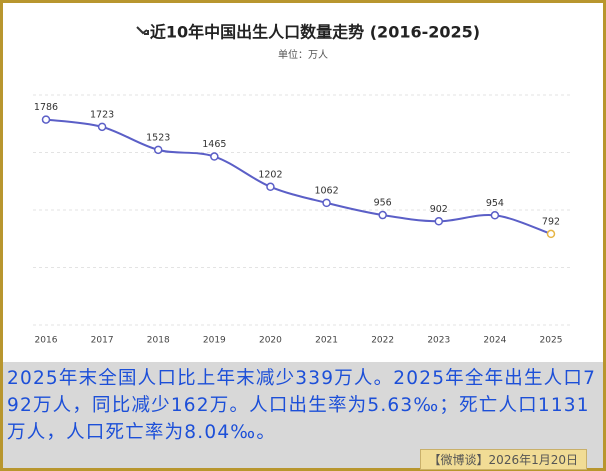 The image size is (606, 471). I want to click on x-tick-label: 2020, so click(270, 341).